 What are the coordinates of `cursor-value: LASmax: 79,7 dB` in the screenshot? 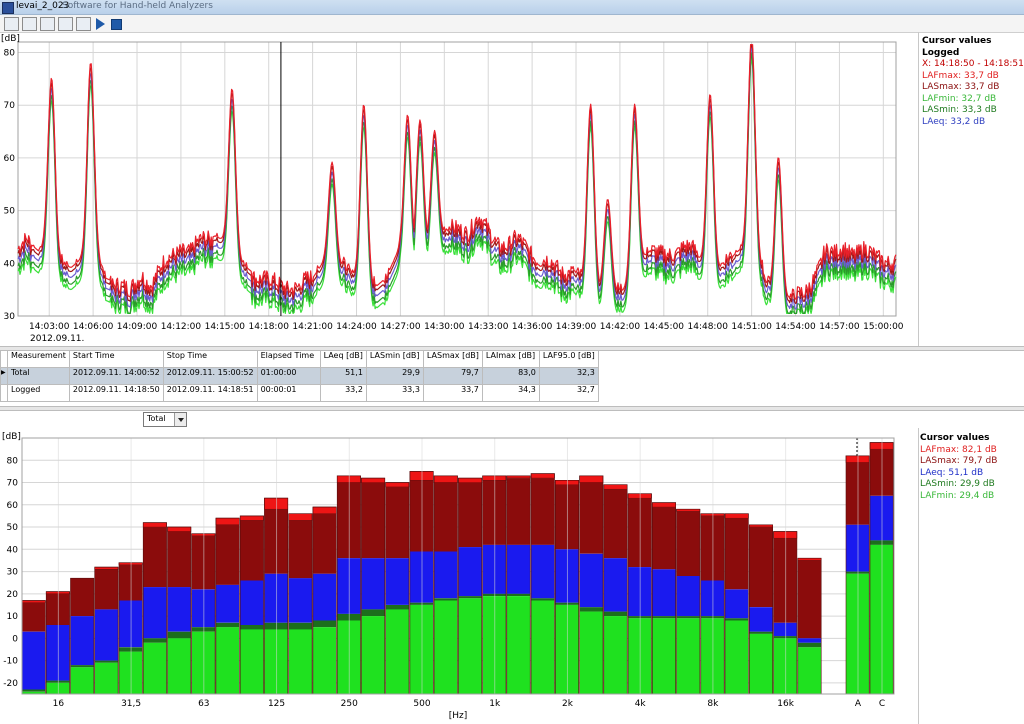 It's located at (959, 461).